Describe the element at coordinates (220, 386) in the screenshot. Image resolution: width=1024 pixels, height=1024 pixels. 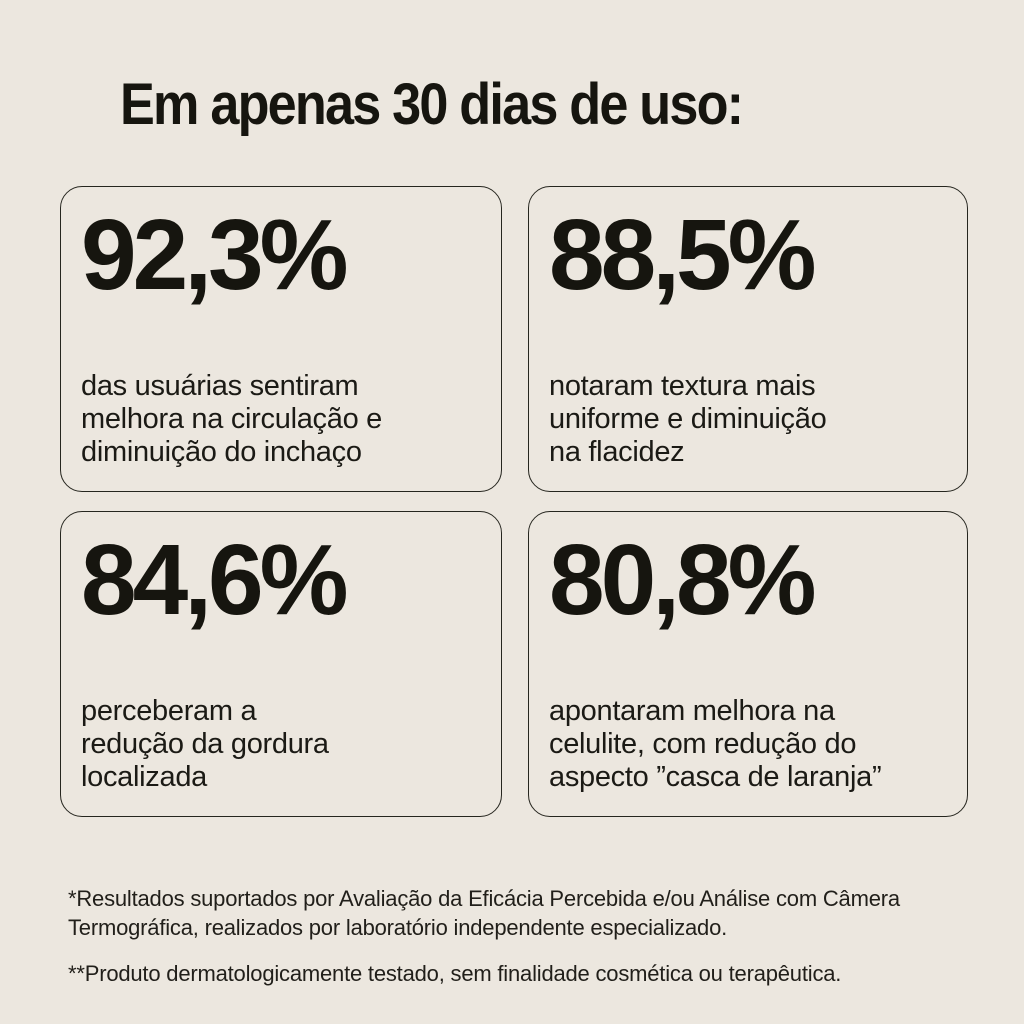
I see `stat-description-line: das usuárias sentiram` at that location.